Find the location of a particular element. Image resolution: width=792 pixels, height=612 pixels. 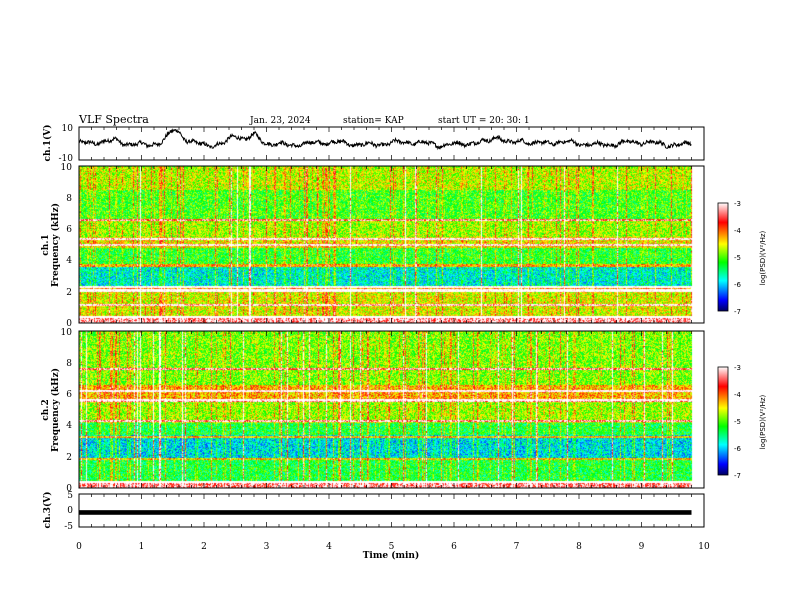

ch1-colorbar-tick-m4: -4 is located at coordinates (738, 231).